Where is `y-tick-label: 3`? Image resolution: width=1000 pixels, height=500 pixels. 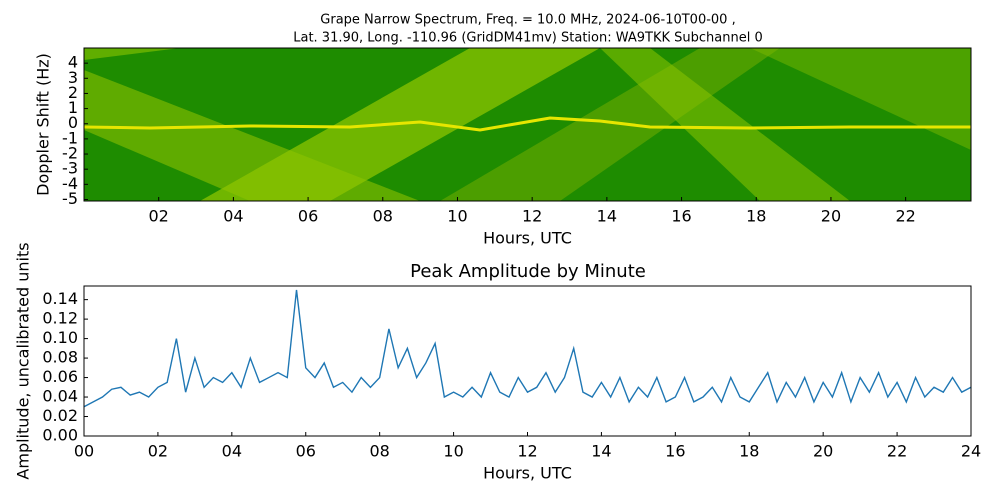
y-tick-label: 3 is located at coordinates (73, 77).